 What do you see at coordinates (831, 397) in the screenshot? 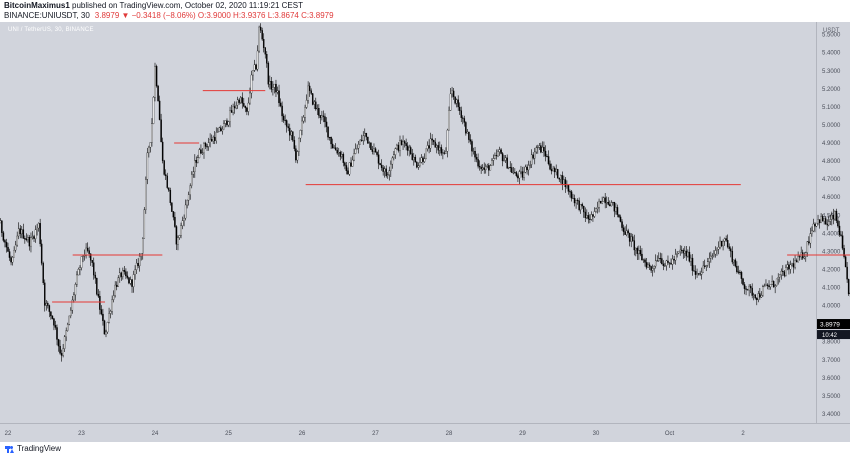
I see `y-tick-label: 3.5000` at bounding box center [831, 397].